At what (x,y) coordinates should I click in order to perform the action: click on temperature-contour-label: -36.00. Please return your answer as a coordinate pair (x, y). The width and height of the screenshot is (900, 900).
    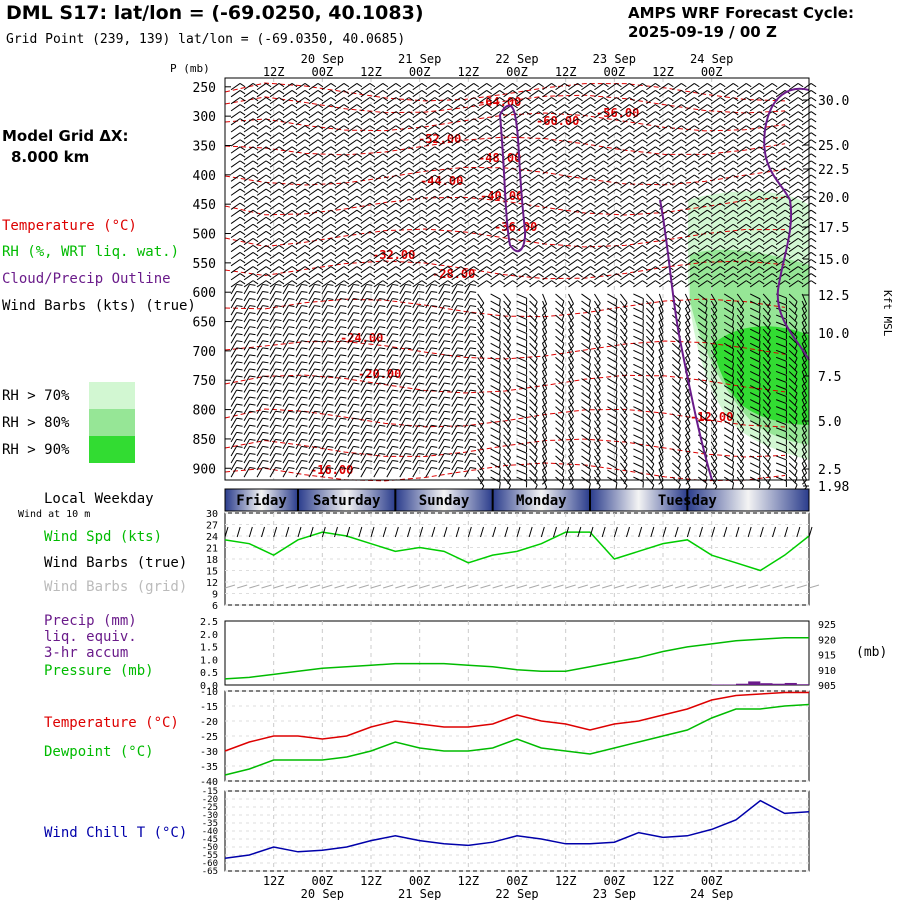
    Looking at the image, I should click on (515, 227).